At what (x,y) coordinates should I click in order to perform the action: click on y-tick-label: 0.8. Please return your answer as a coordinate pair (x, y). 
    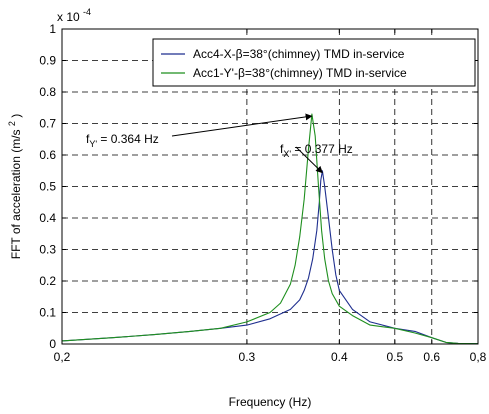
    Looking at the image, I should click on (47, 92).